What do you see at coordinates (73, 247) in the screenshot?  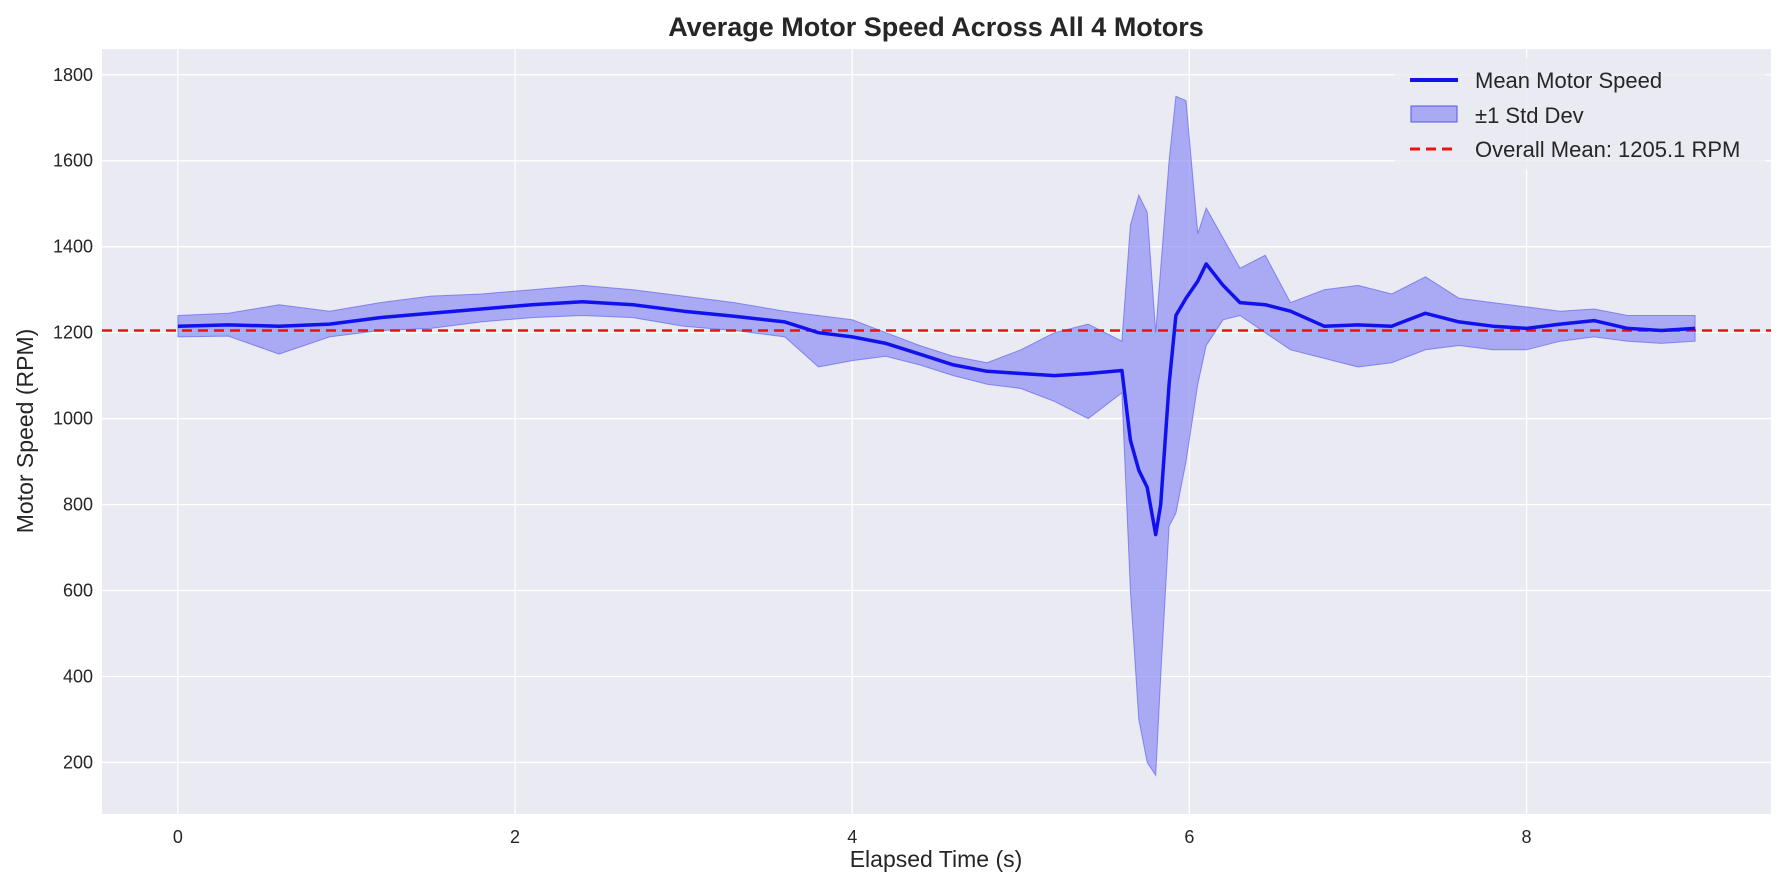 I see `y-tick-label: 1400` at bounding box center [73, 247].